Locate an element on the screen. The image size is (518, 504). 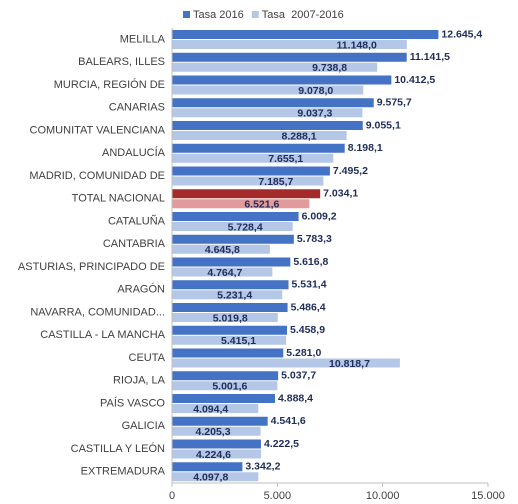
category-label: ASTURIAS, PRINCIPADO DE is located at coordinates (91, 267).